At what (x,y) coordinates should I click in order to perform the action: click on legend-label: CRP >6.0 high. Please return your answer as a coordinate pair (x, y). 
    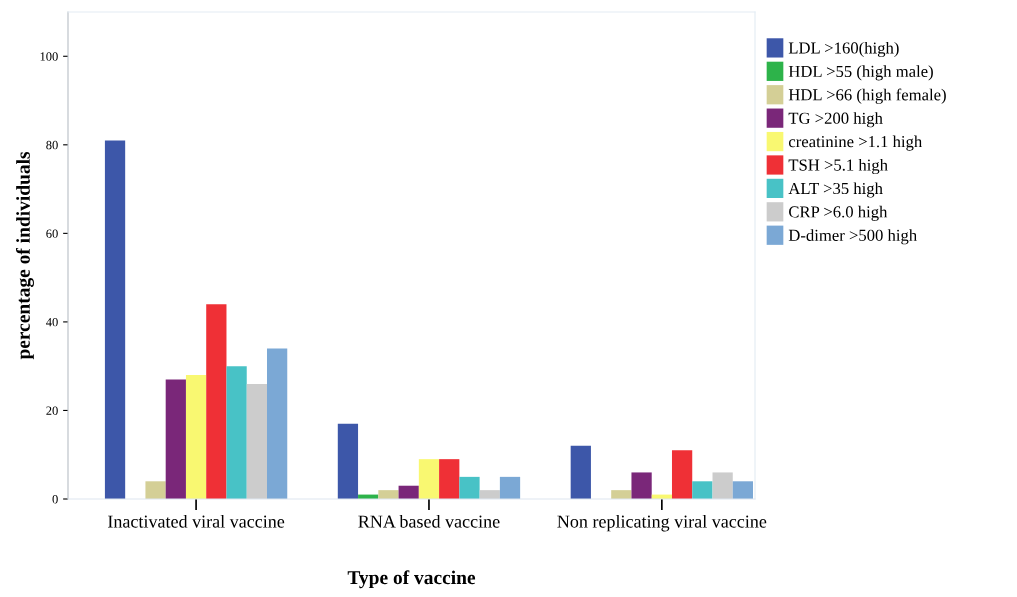
    Looking at the image, I should click on (838, 213).